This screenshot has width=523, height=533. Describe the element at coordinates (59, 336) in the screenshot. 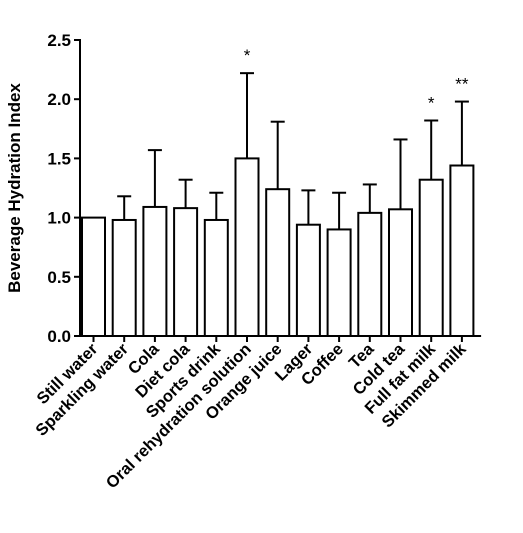

I see `y-tick-label: 0.0` at that location.